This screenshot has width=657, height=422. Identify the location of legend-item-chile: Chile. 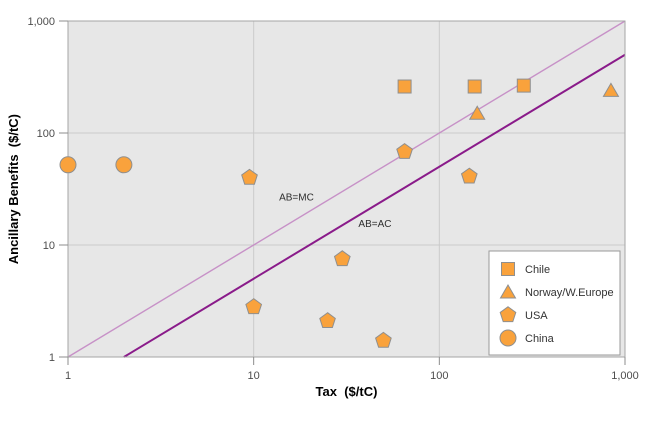
(525, 269).